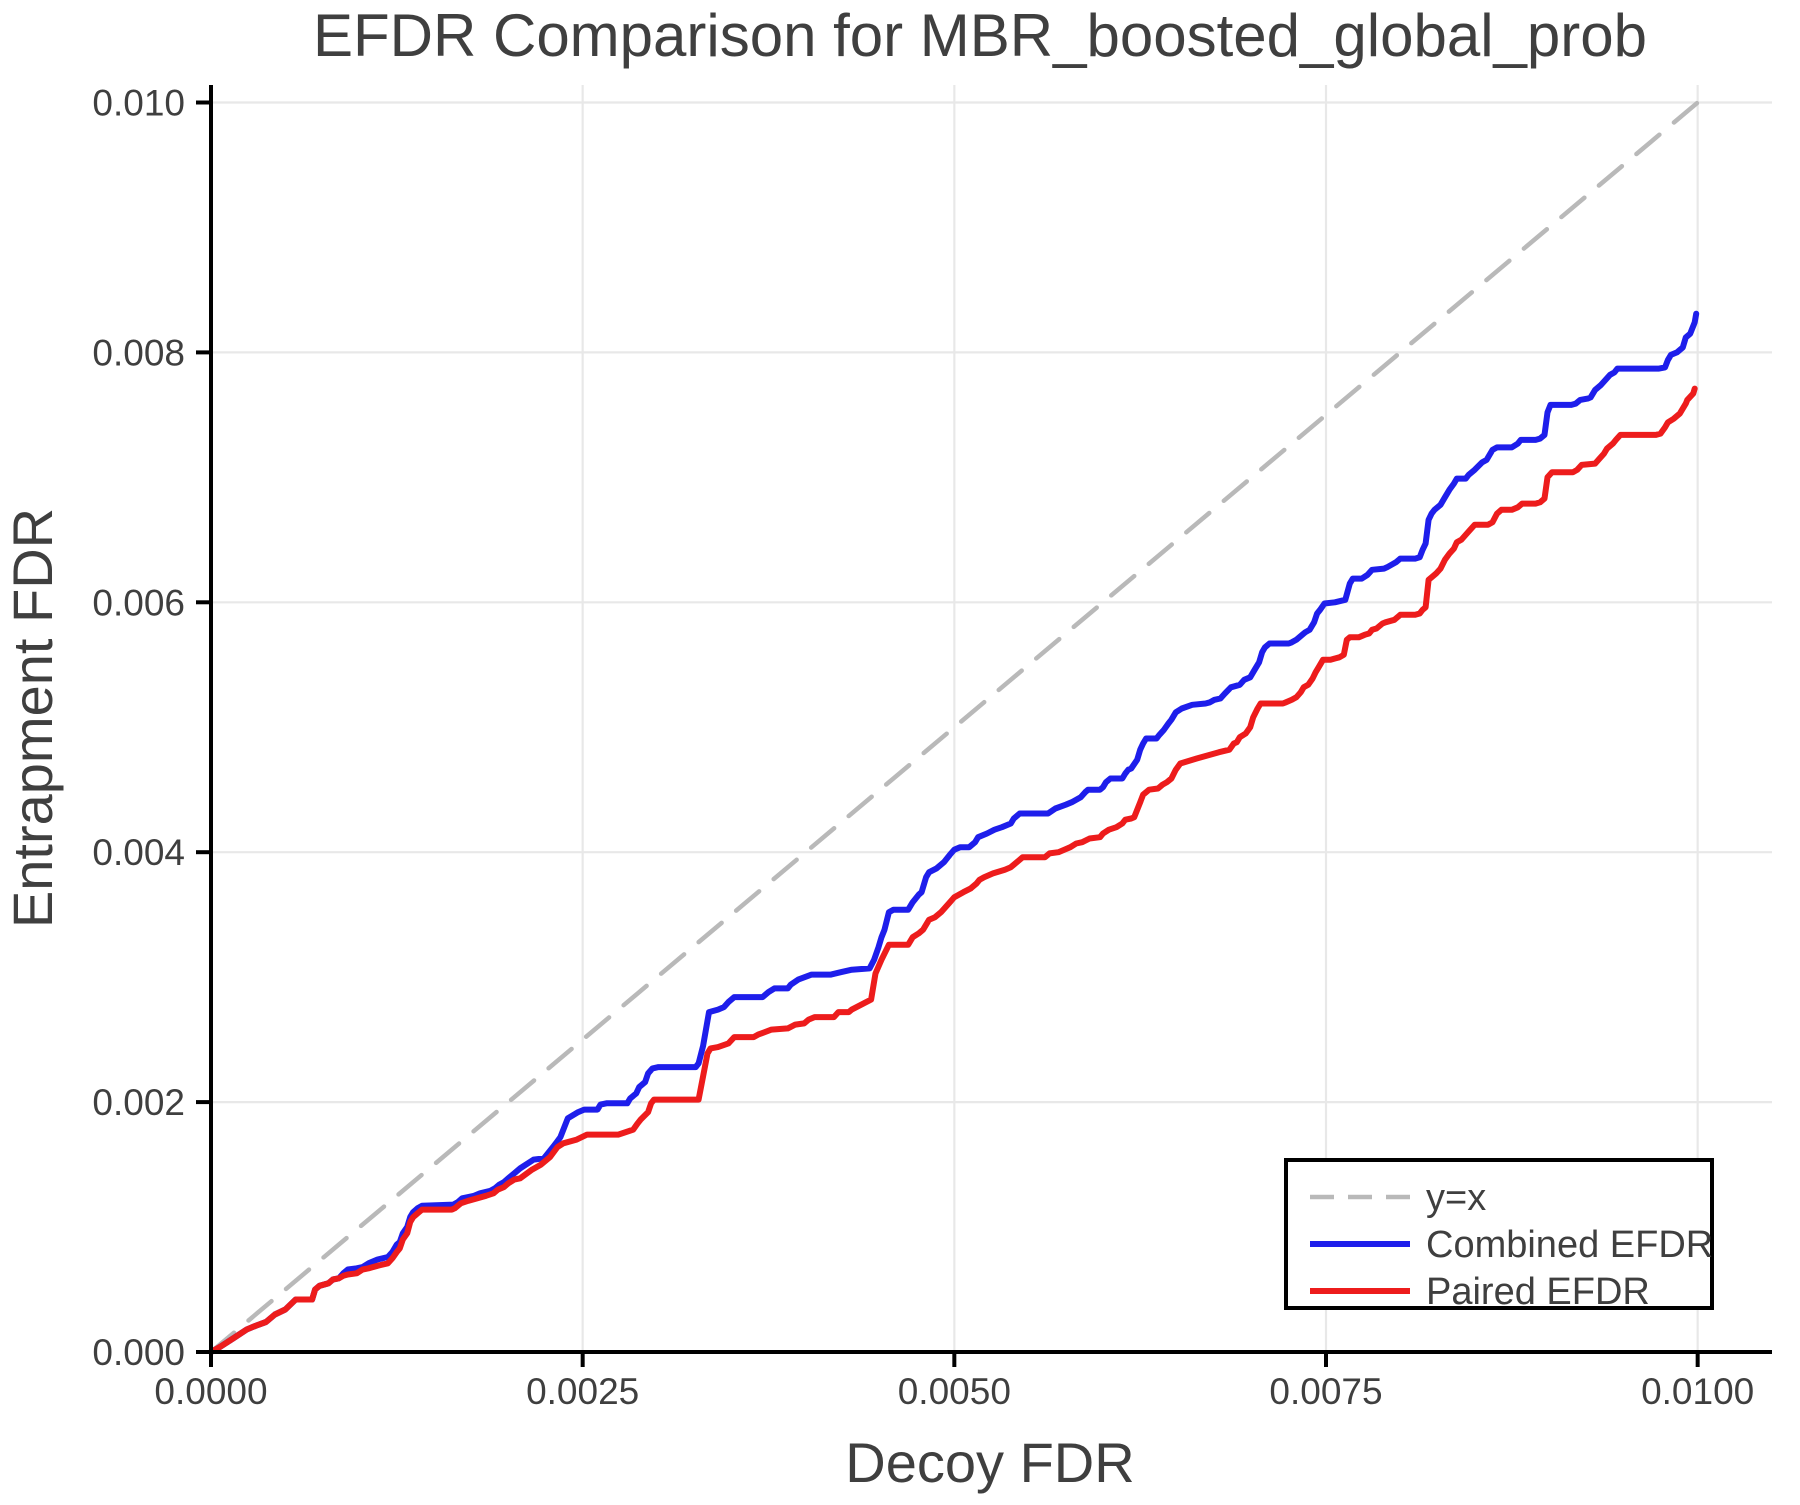 The height and width of the screenshot is (1505, 1800). I want to click on legend-entry-label: y=x, so click(1456, 1198).